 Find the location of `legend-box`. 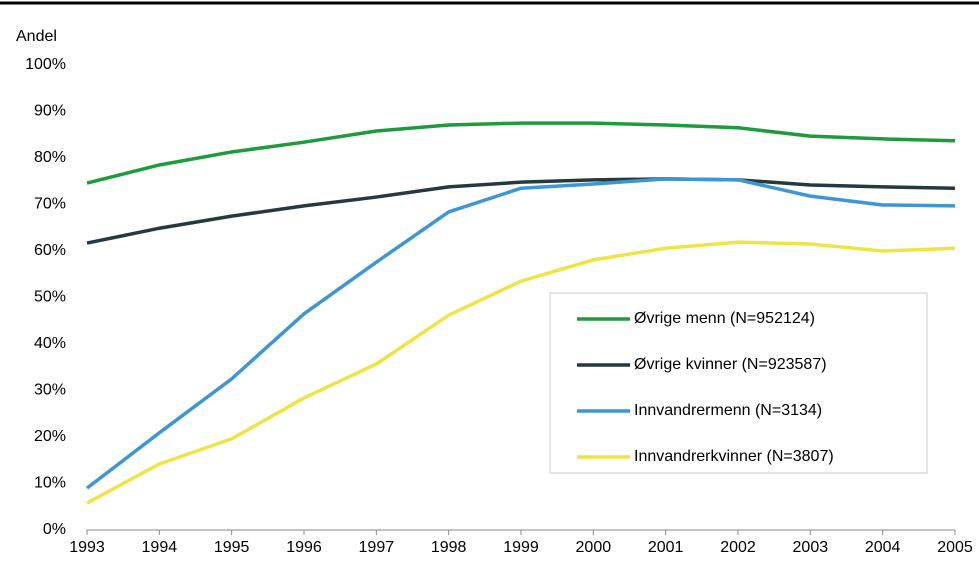

legend-box is located at coordinates (738, 383).